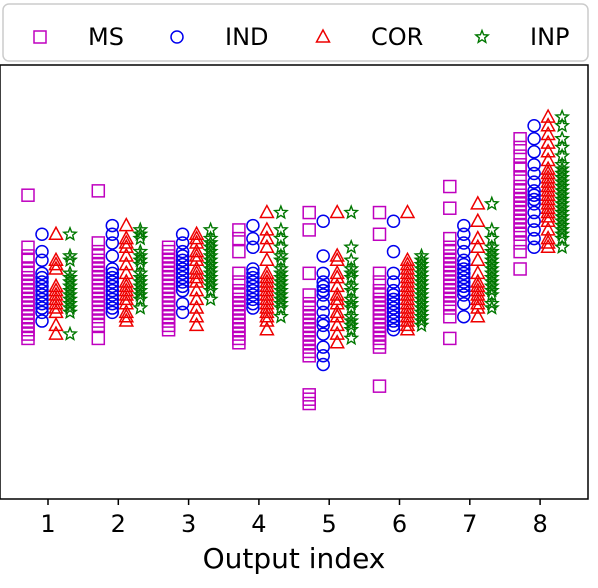  What do you see at coordinates (294, 558) in the screenshot?
I see `x-axis-label: Output index` at bounding box center [294, 558].